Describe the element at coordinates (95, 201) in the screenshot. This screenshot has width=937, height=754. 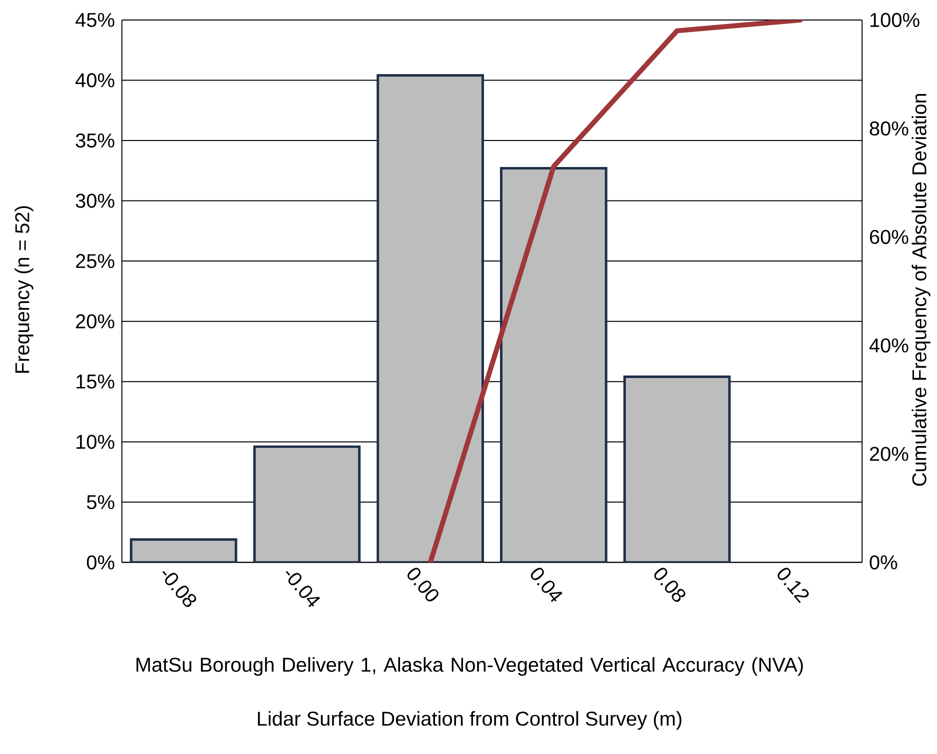
I see `y-tick-label: 30%` at that location.